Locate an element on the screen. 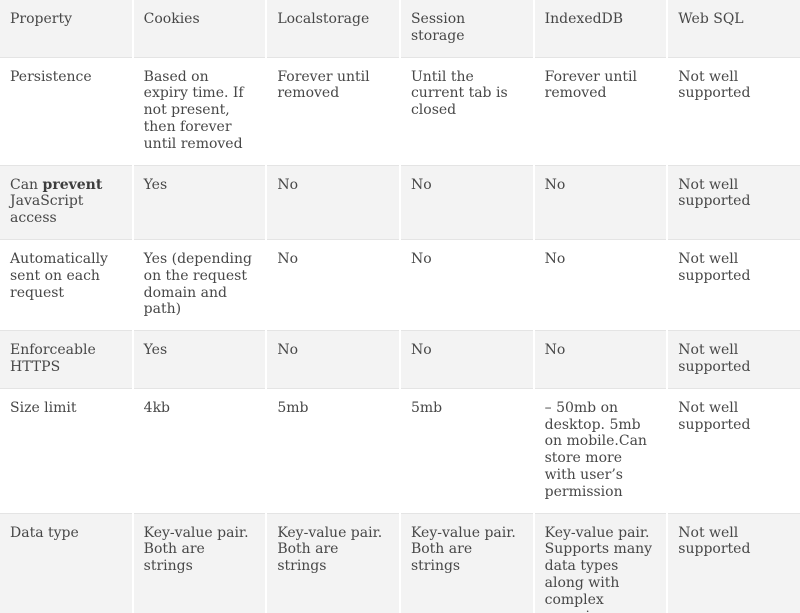 The height and width of the screenshot is (613, 800). cell-can-prevent-javascript-access-indexeddb: No is located at coordinates (600, 201).